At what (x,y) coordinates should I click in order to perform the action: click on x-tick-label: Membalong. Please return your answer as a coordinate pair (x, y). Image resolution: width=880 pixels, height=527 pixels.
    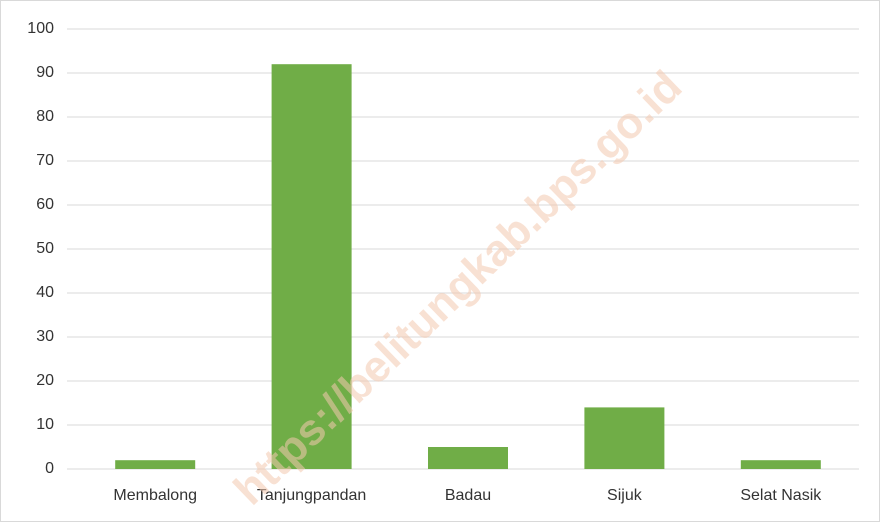
    Looking at the image, I should click on (155, 495).